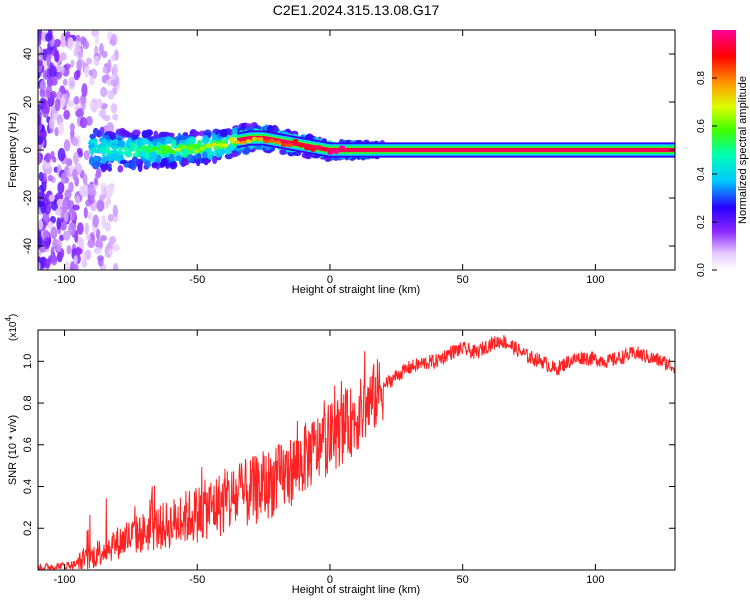 The width and height of the screenshot is (750, 600). I want to click on snr-xtick-label: 0, so click(330, 580).